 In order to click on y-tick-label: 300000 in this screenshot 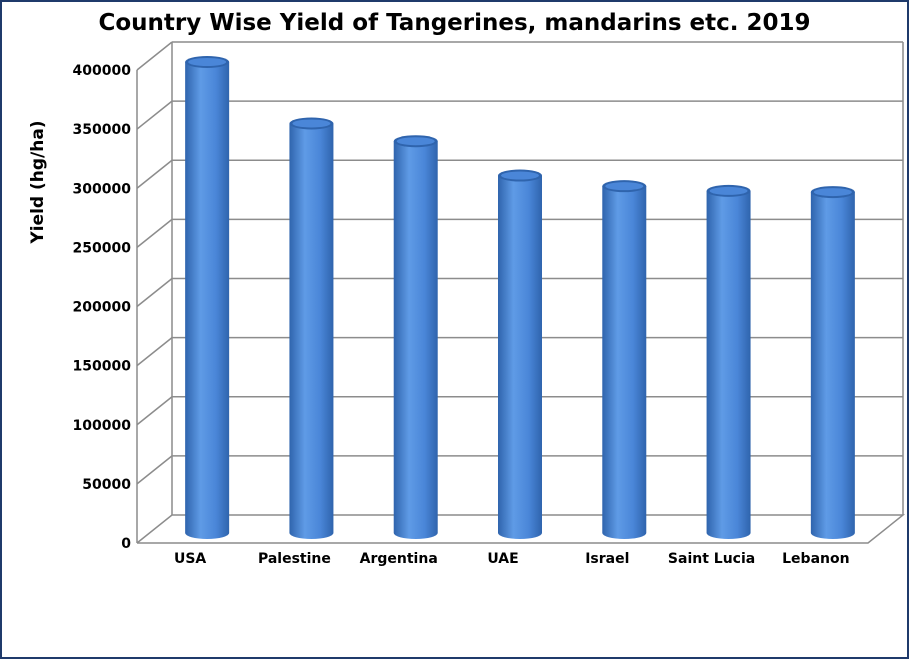, I will do `click(102, 189)`.